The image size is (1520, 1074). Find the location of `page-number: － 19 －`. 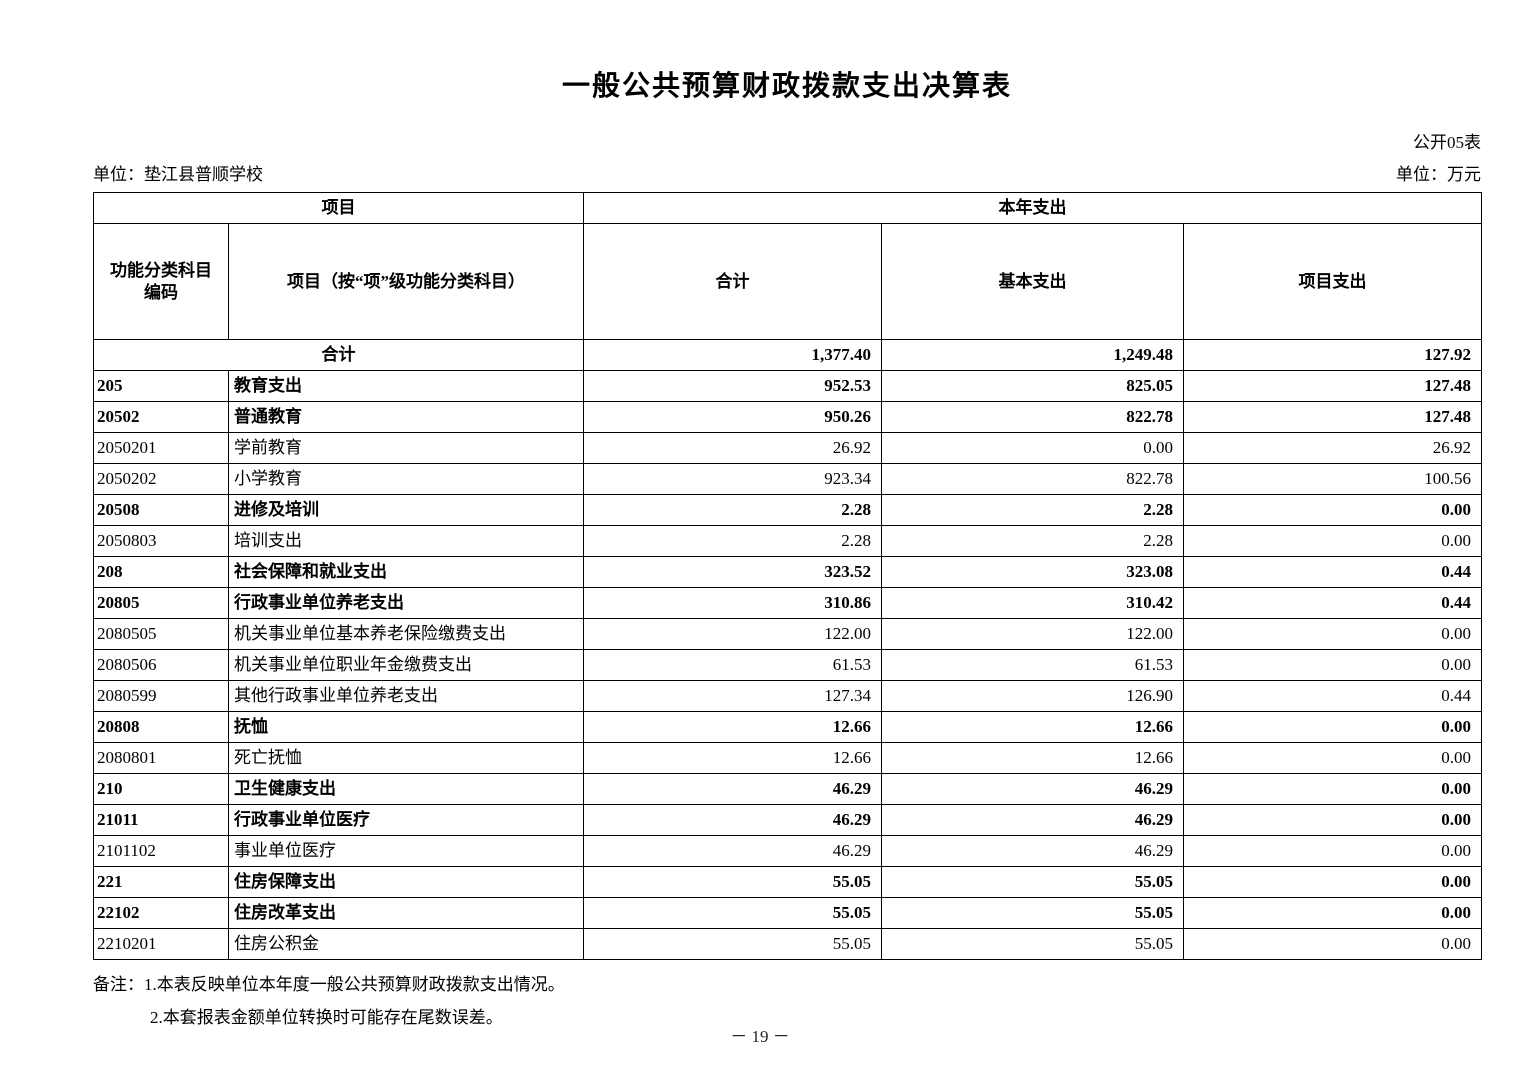

page-number: － 19 － is located at coordinates (760, 1036).